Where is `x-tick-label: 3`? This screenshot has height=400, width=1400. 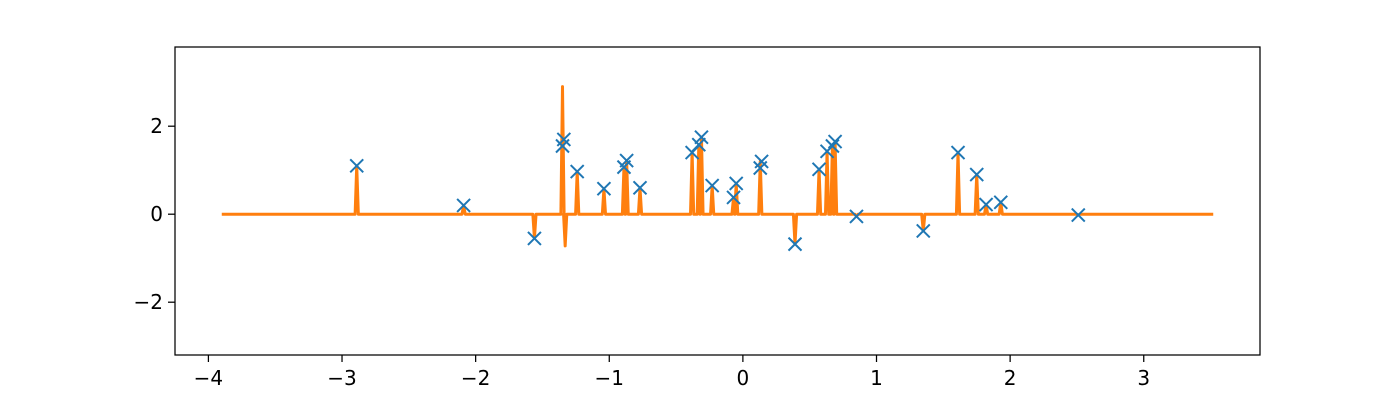 x-tick-label: 3 is located at coordinates (1143, 378).